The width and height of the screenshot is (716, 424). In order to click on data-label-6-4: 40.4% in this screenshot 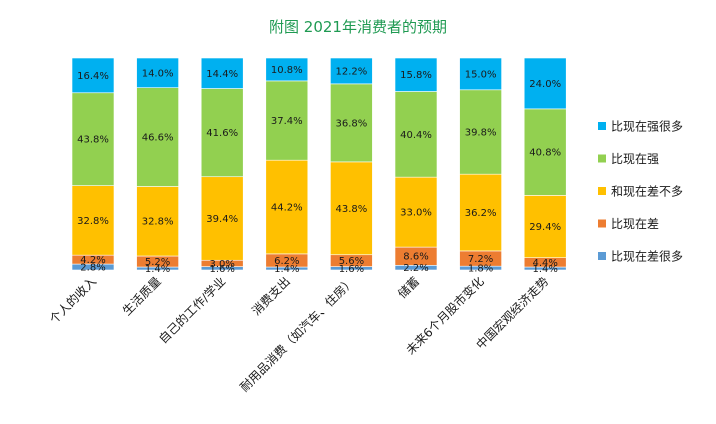, I will do `click(416, 135)`.